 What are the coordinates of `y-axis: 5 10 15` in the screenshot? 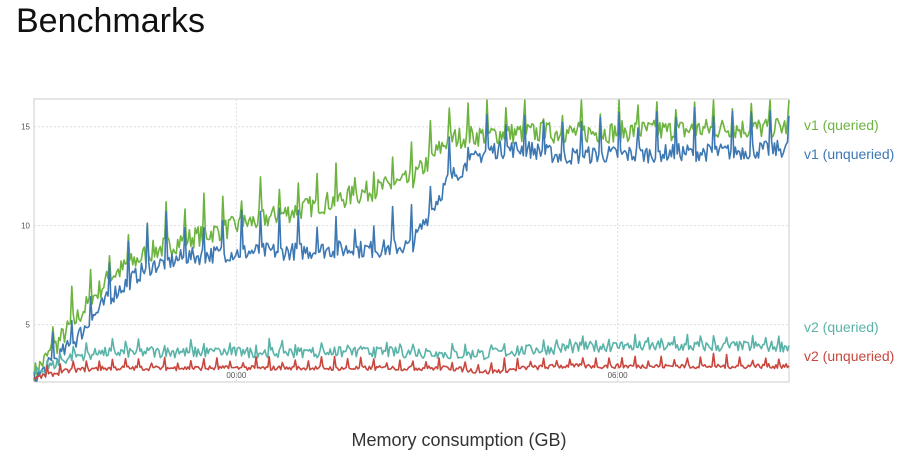 It's located at (25, 226).